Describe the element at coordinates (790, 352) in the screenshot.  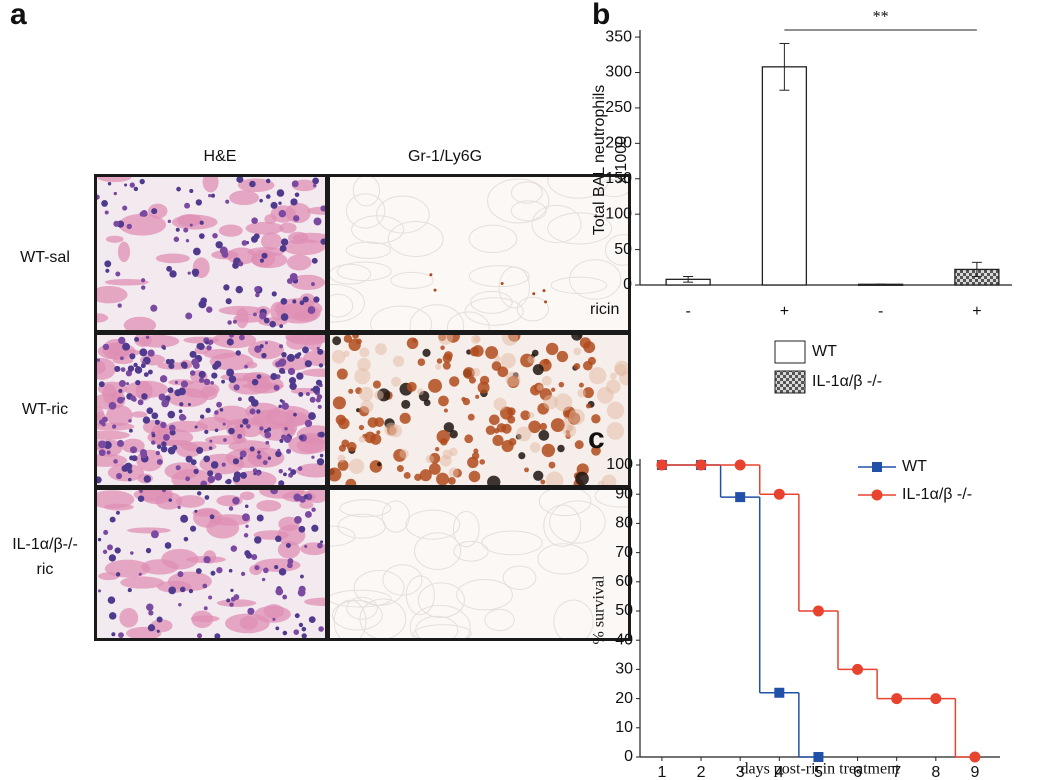
I see `legend-swatch` at that location.